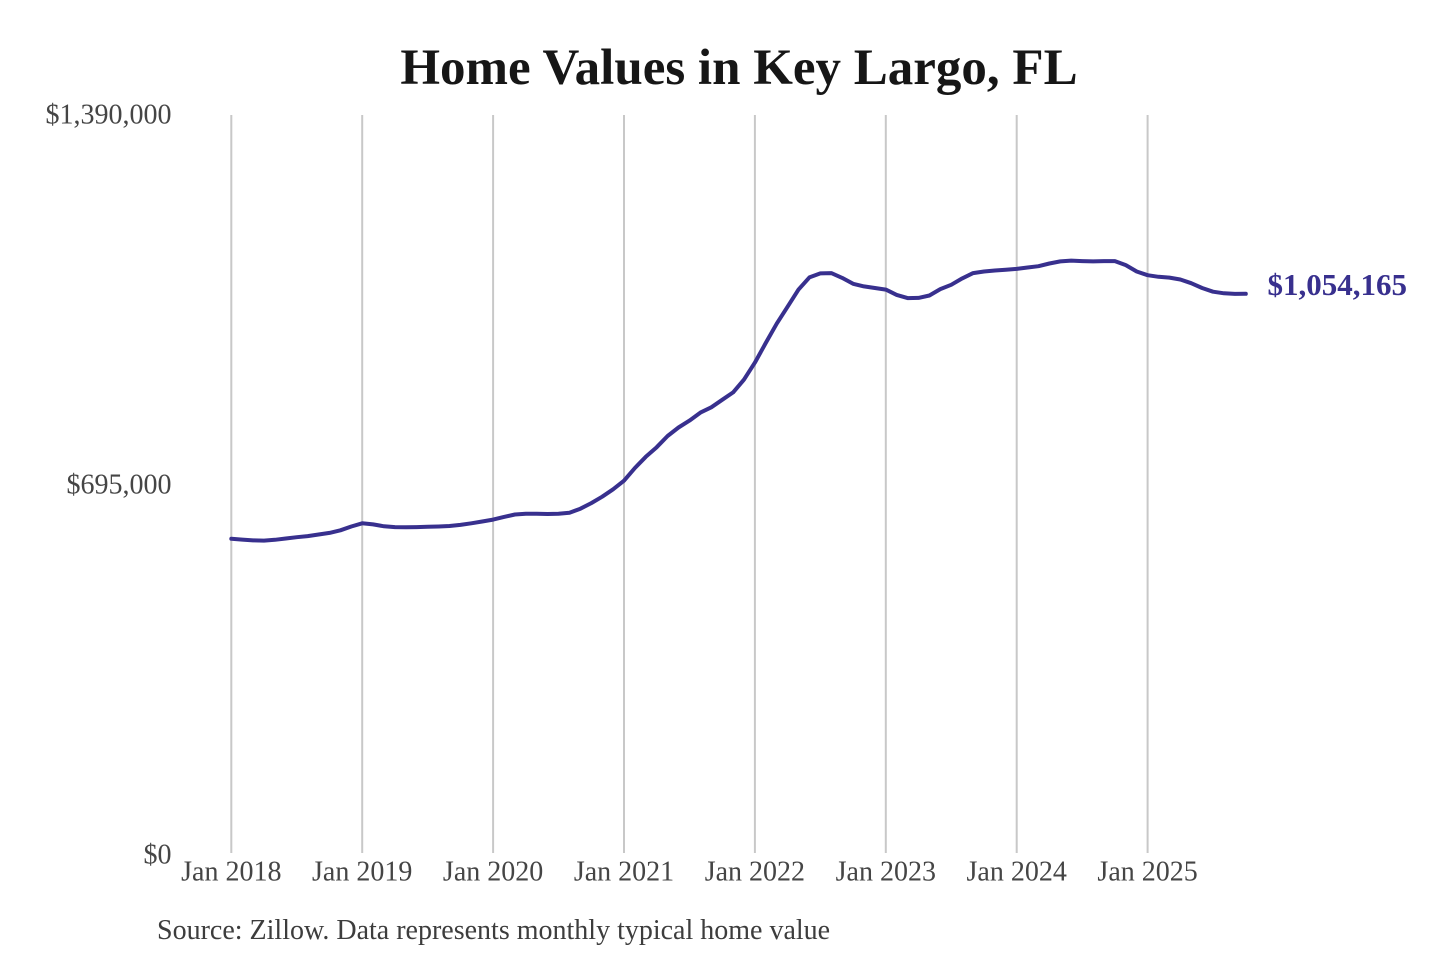 The image size is (1440, 960). Describe the element at coordinates (109, 115) in the screenshot. I see `svg-text: $1,390,000` at that location.